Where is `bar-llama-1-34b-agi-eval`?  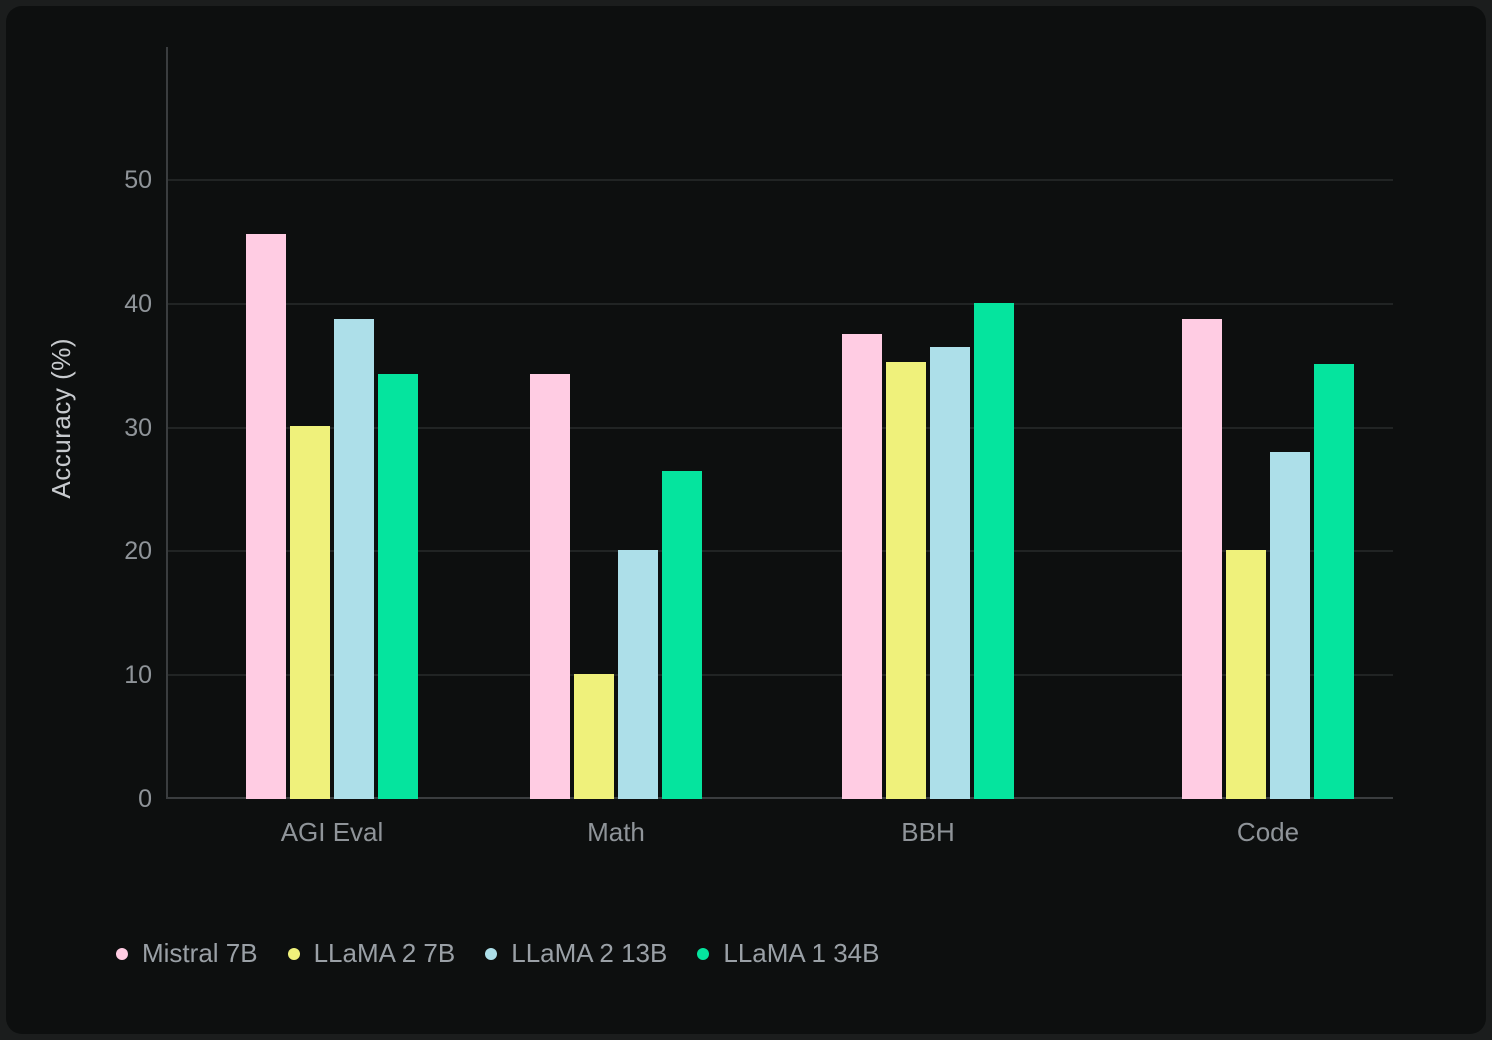 bar-llama-1-34b-agi-eval is located at coordinates (398, 586).